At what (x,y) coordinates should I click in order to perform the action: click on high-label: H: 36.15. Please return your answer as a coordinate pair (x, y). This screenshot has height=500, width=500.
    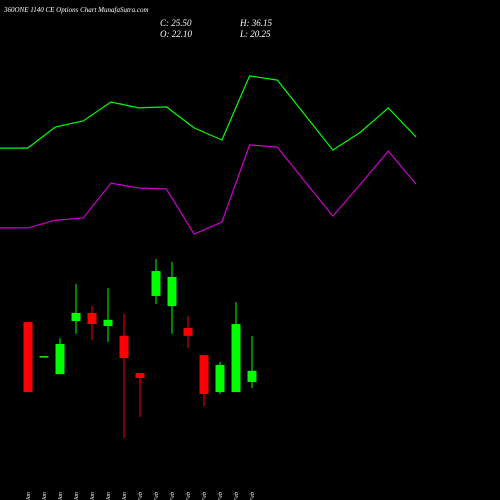
    Looking at the image, I should click on (255, 23).